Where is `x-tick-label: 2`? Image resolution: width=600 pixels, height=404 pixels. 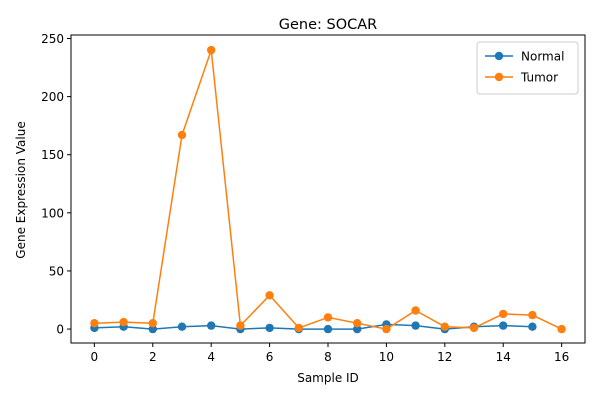
x-tick-label: 2 is located at coordinates (153, 357).